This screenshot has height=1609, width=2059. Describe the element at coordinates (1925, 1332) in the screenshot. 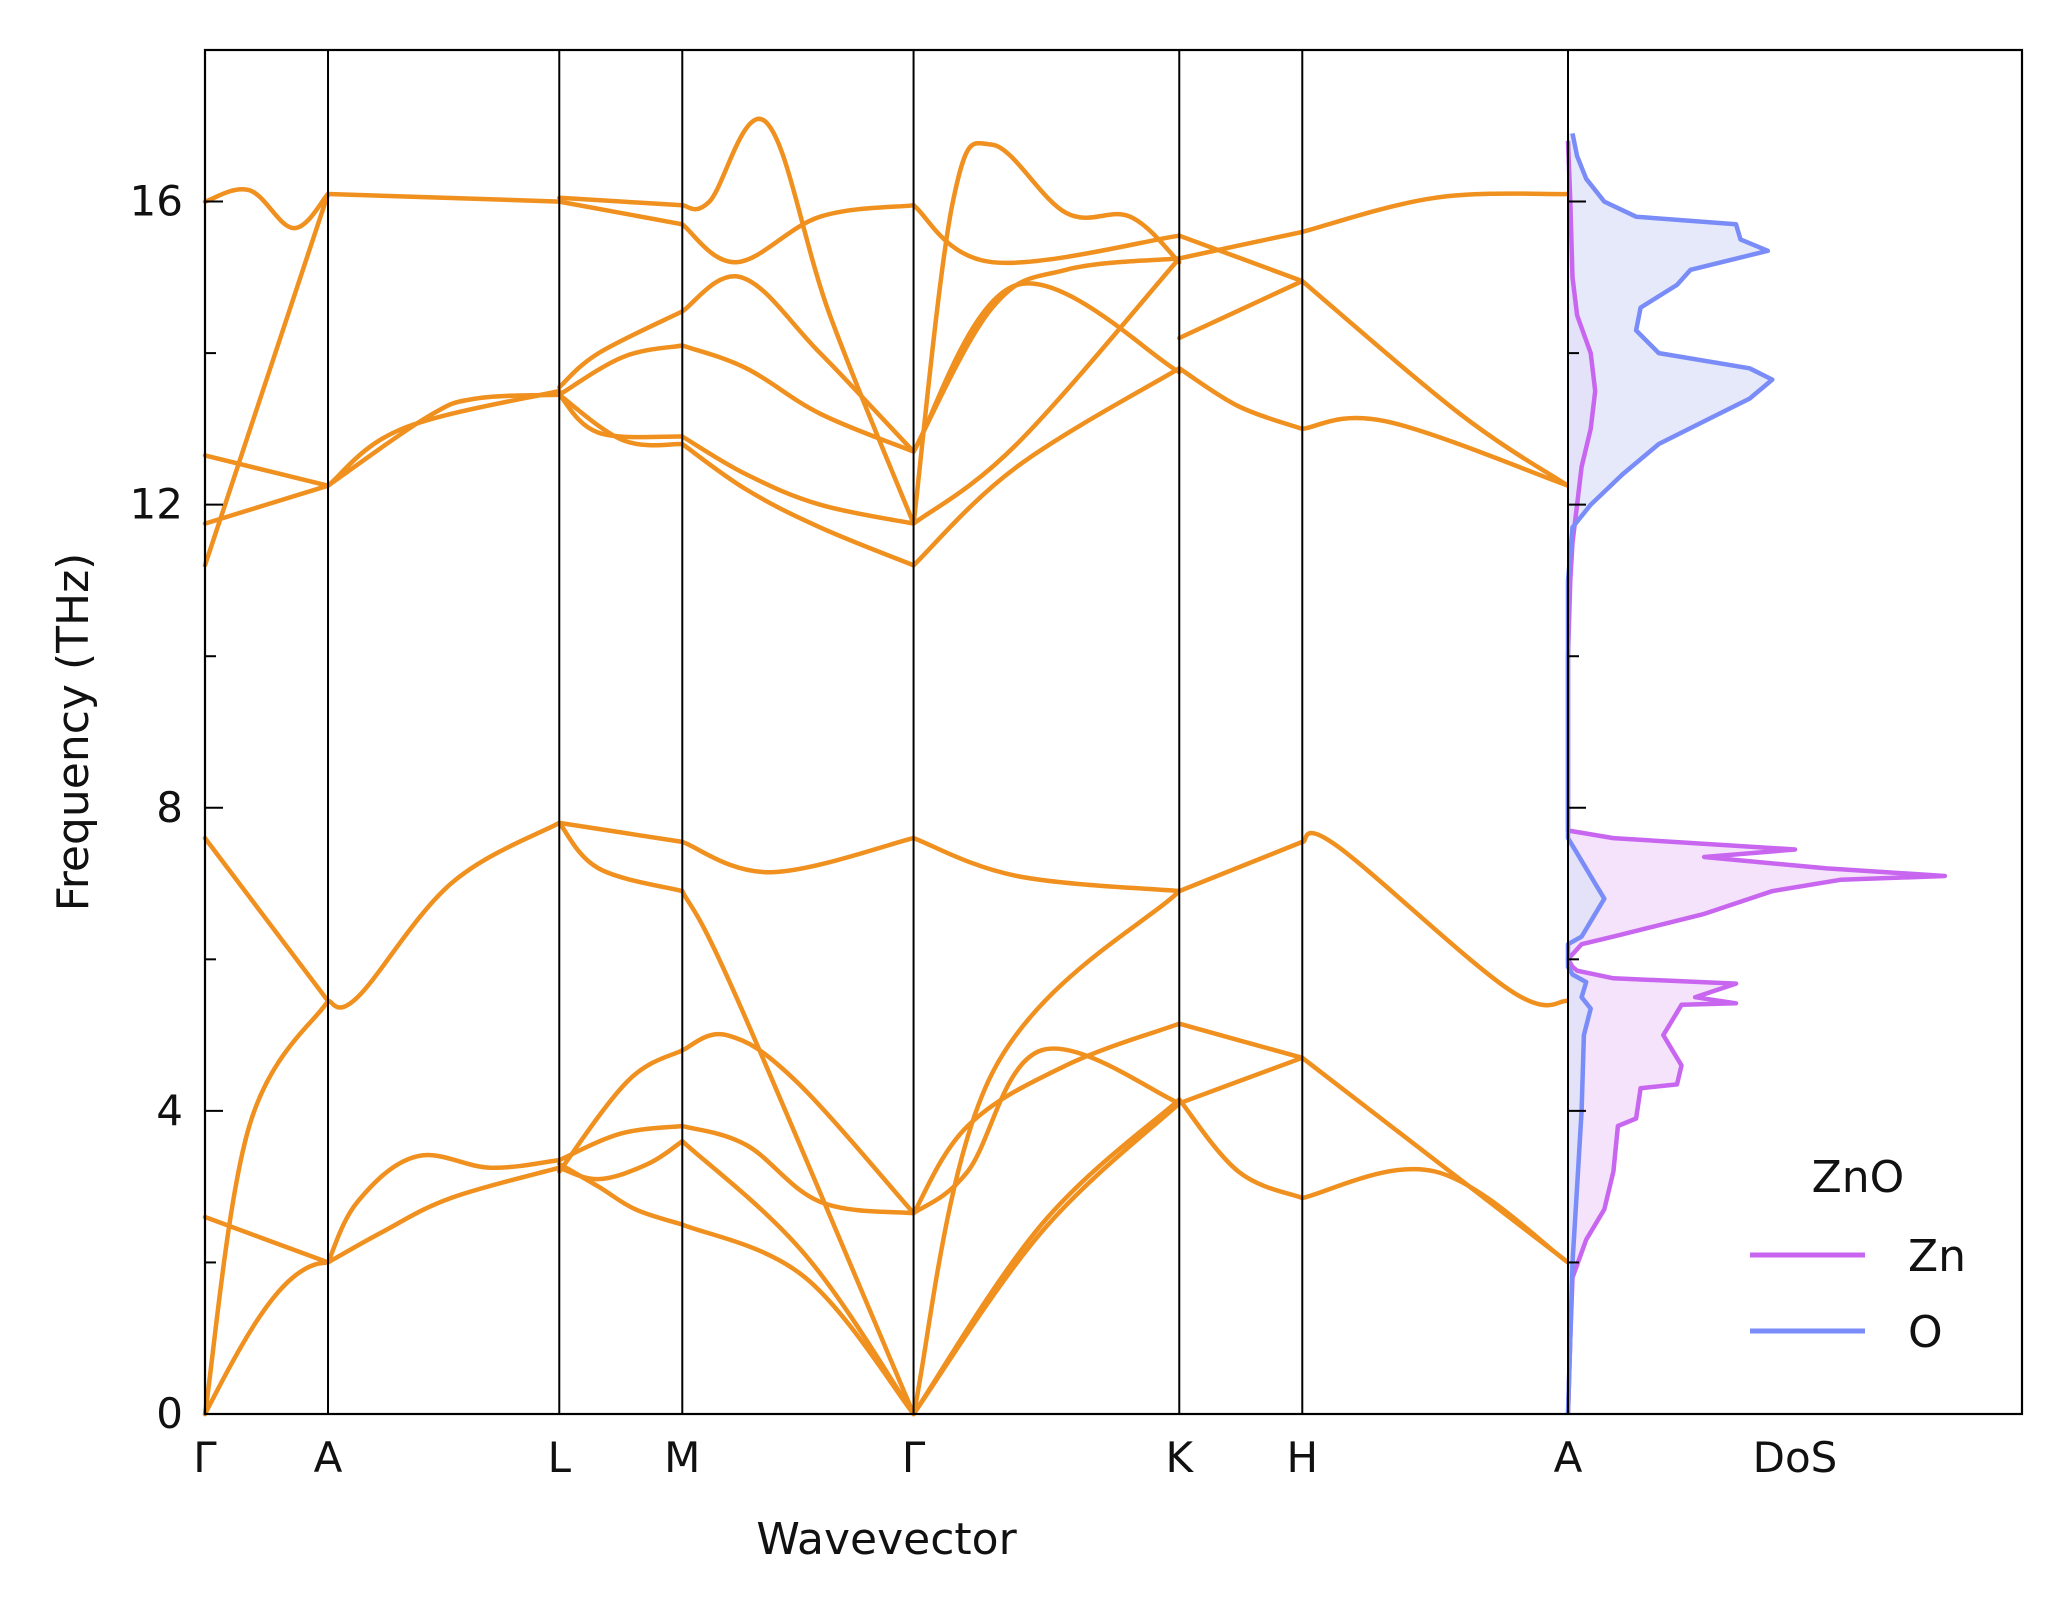

I see `legend-label-o: O` at that location.